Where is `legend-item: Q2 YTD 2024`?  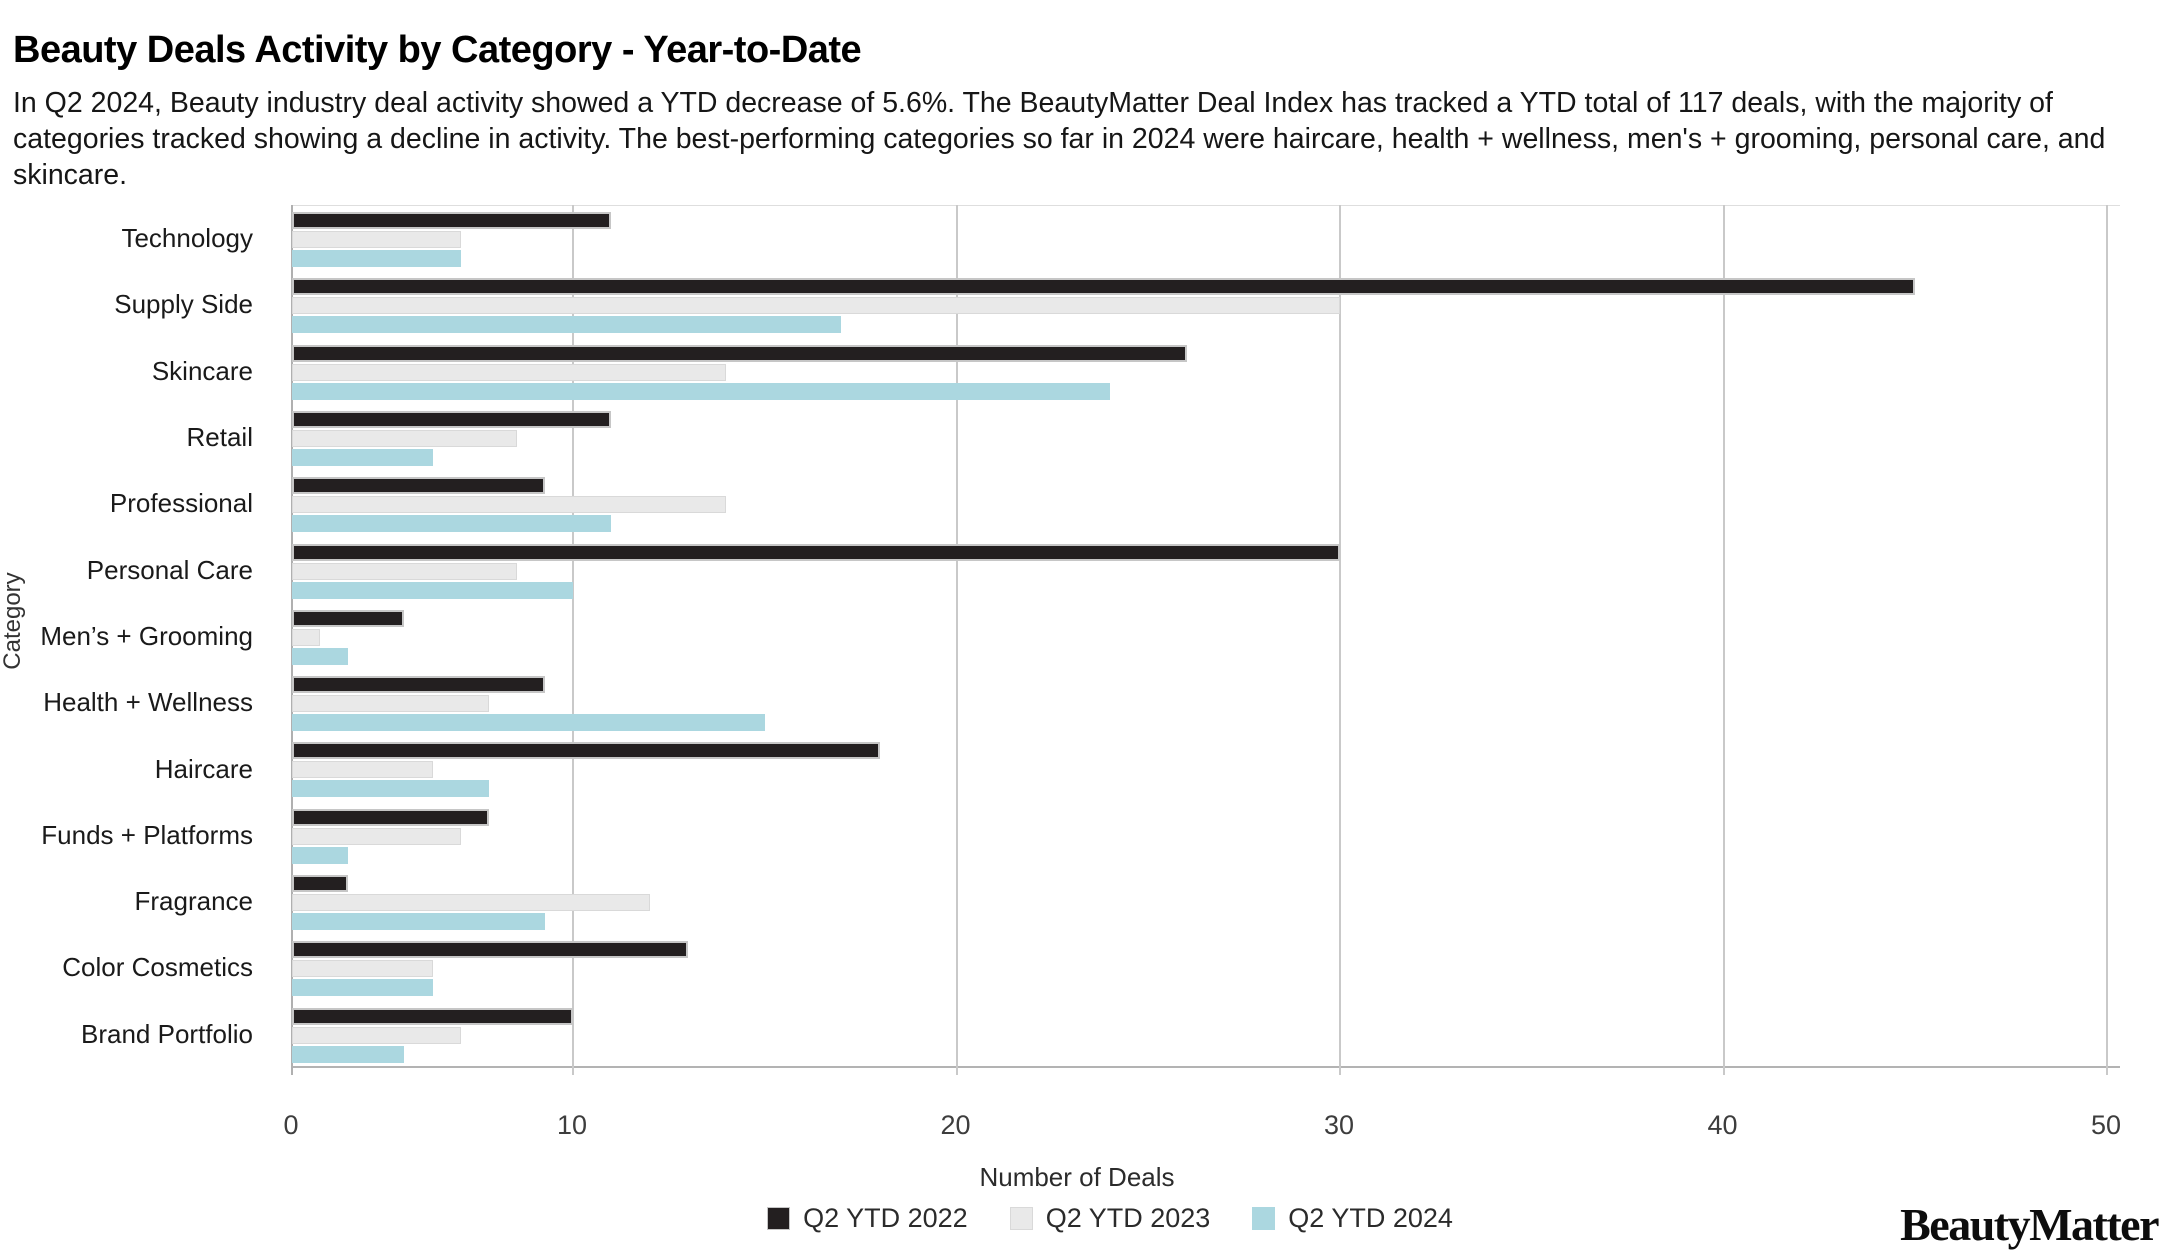
legend-item: Q2 YTD 2024 is located at coordinates (1352, 1218).